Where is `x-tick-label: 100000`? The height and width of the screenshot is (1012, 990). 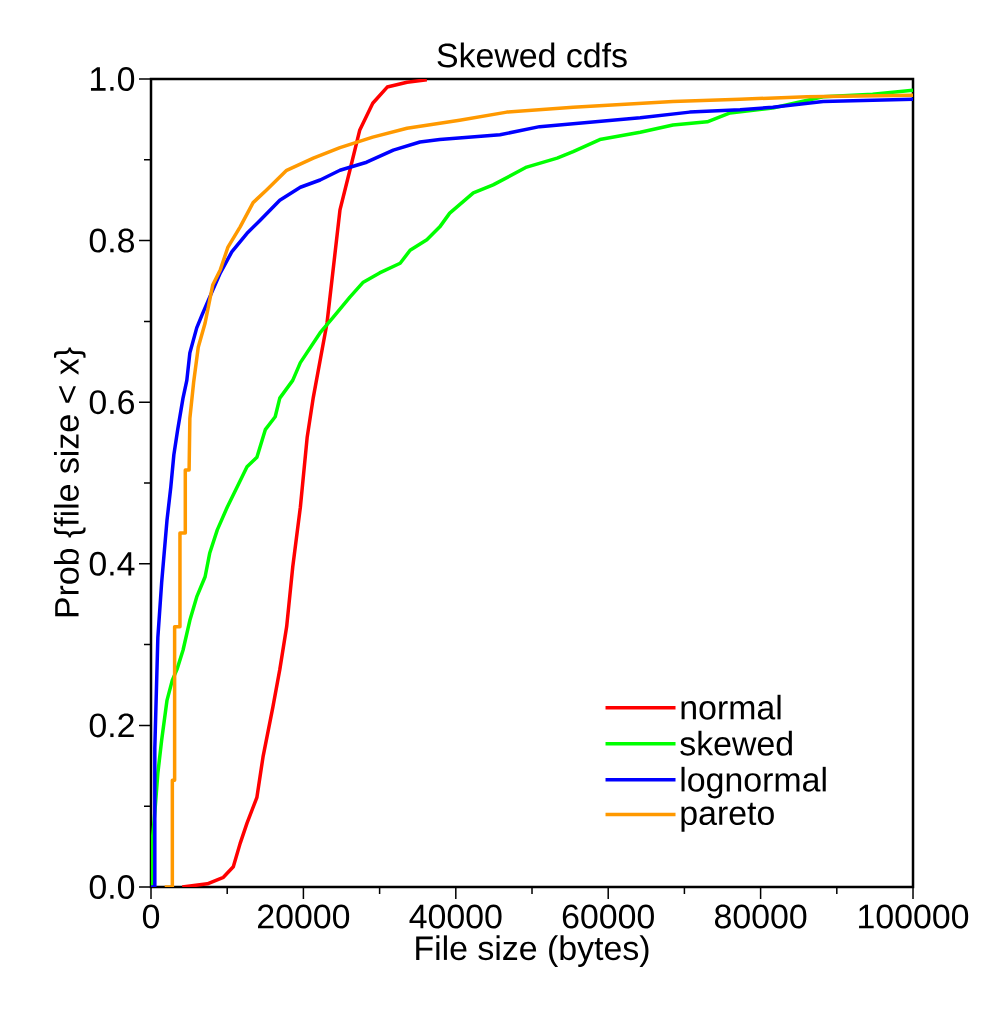 x-tick-label: 100000 is located at coordinates (914, 916).